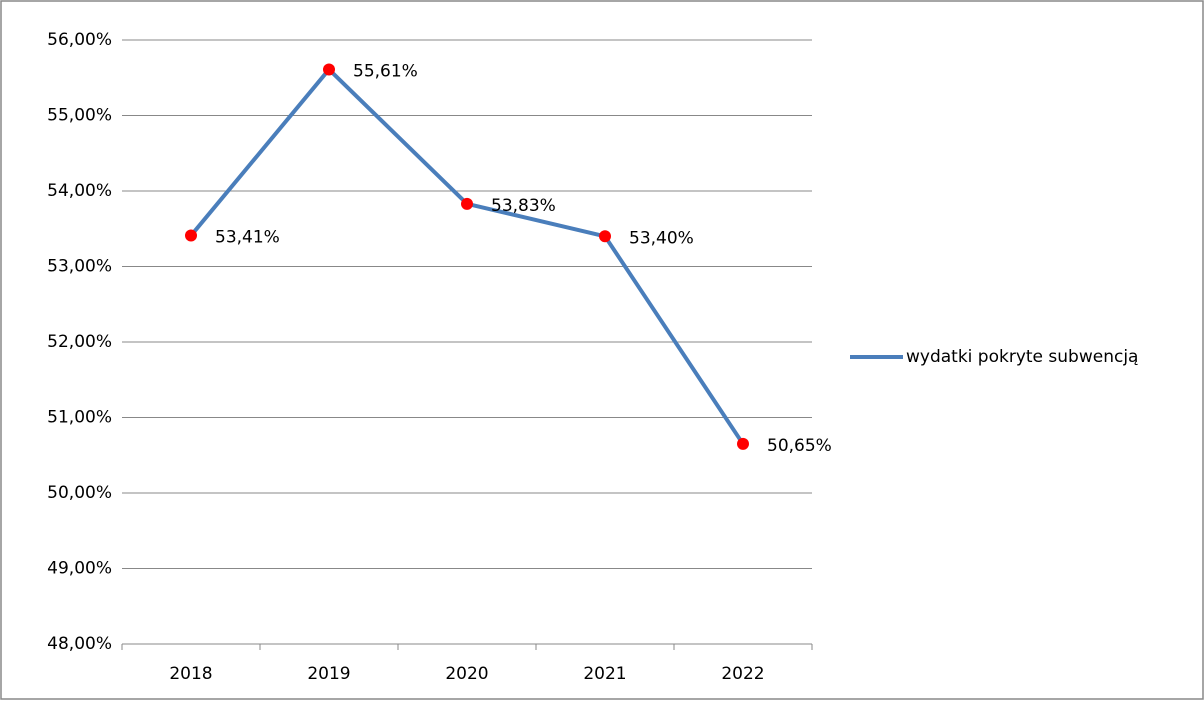 The height and width of the screenshot is (704, 1204). I want to click on y-tick-label: 56,00%, so click(79, 40).